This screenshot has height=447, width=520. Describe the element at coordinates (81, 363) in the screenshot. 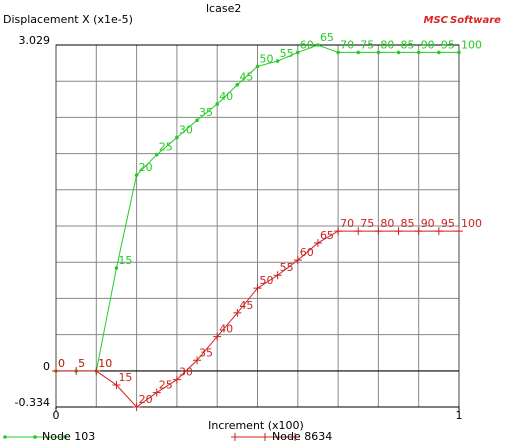

I see `point-label: 5` at that location.